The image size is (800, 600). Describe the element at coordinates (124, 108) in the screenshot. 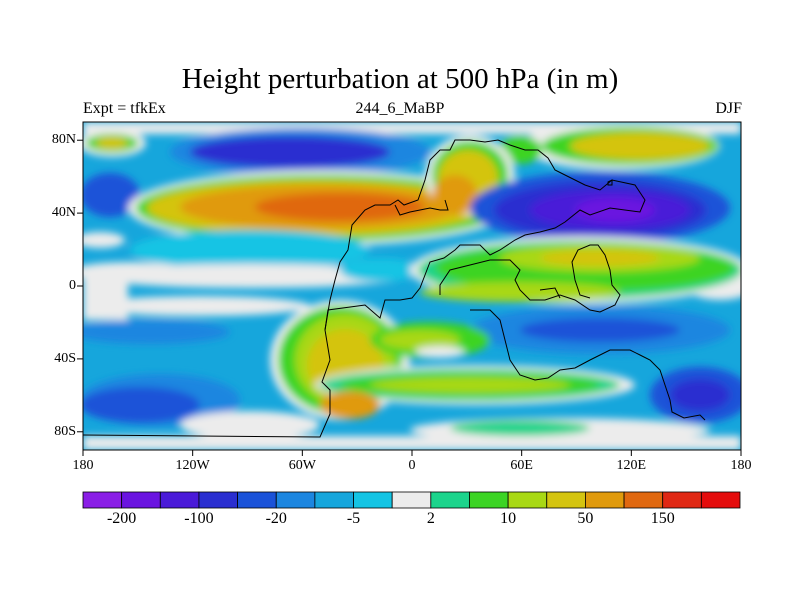

I see `experiment-label: Expt = tfkEx` at that location.